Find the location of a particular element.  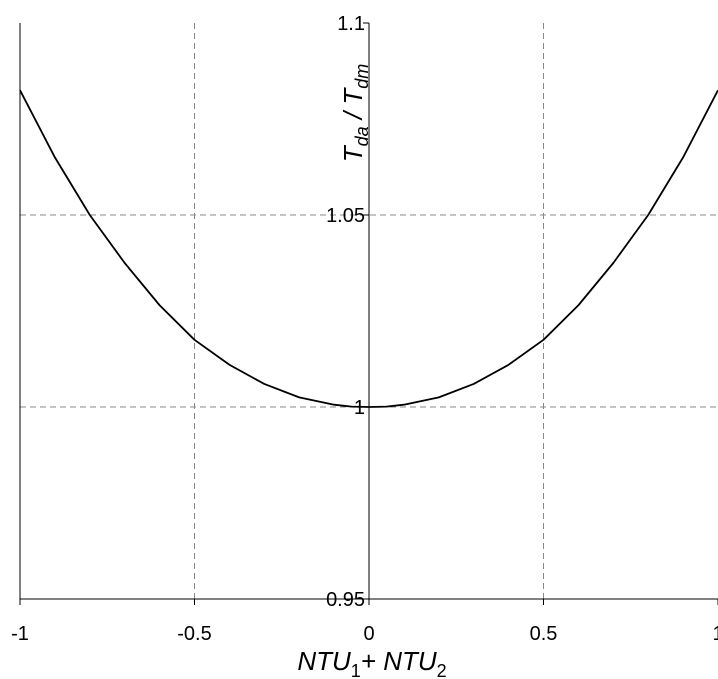

y-axis-label: Tda / Tdm is located at coordinates (355, 113).